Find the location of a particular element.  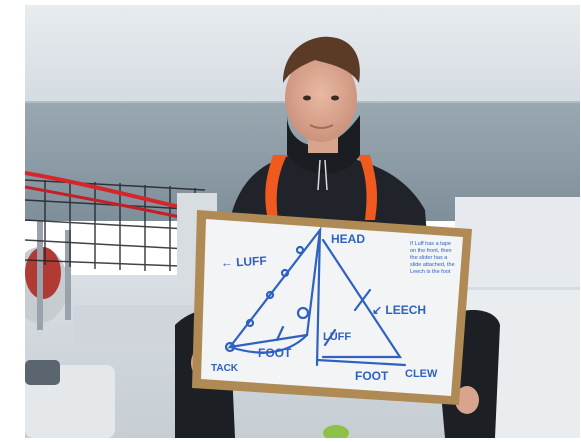

note-line: the slider has a is located at coordinates (429, 258).